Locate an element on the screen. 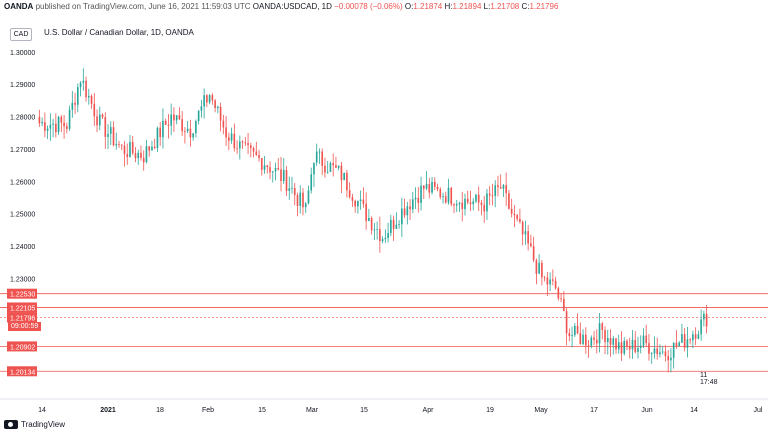 The height and width of the screenshot is (435, 768). symbol: OANDA:USDCAD, 1D is located at coordinates (292, 6).